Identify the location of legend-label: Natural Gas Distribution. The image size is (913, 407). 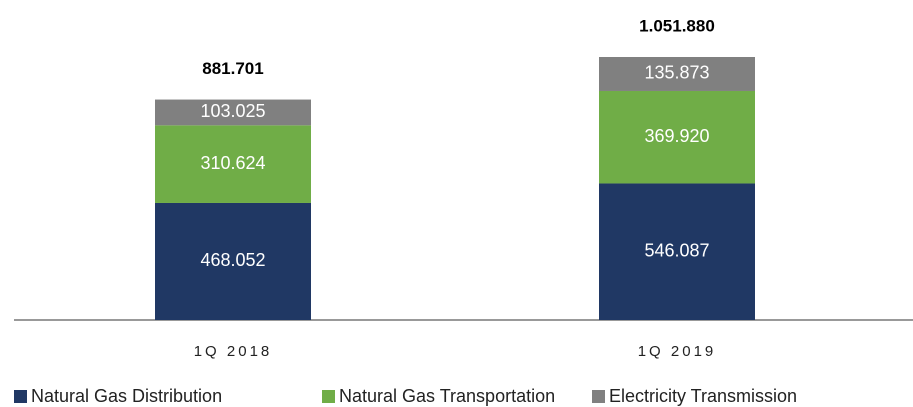
(126, 396).